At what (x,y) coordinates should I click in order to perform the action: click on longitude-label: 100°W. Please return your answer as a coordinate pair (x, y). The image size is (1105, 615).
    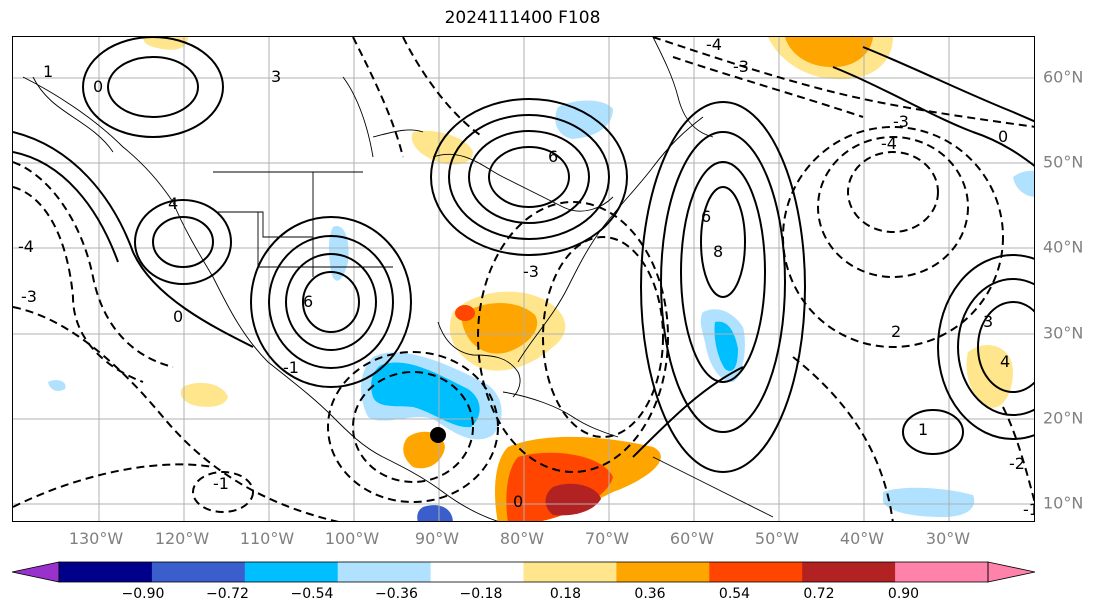
    Looking at the image, I should click on (352, 538).